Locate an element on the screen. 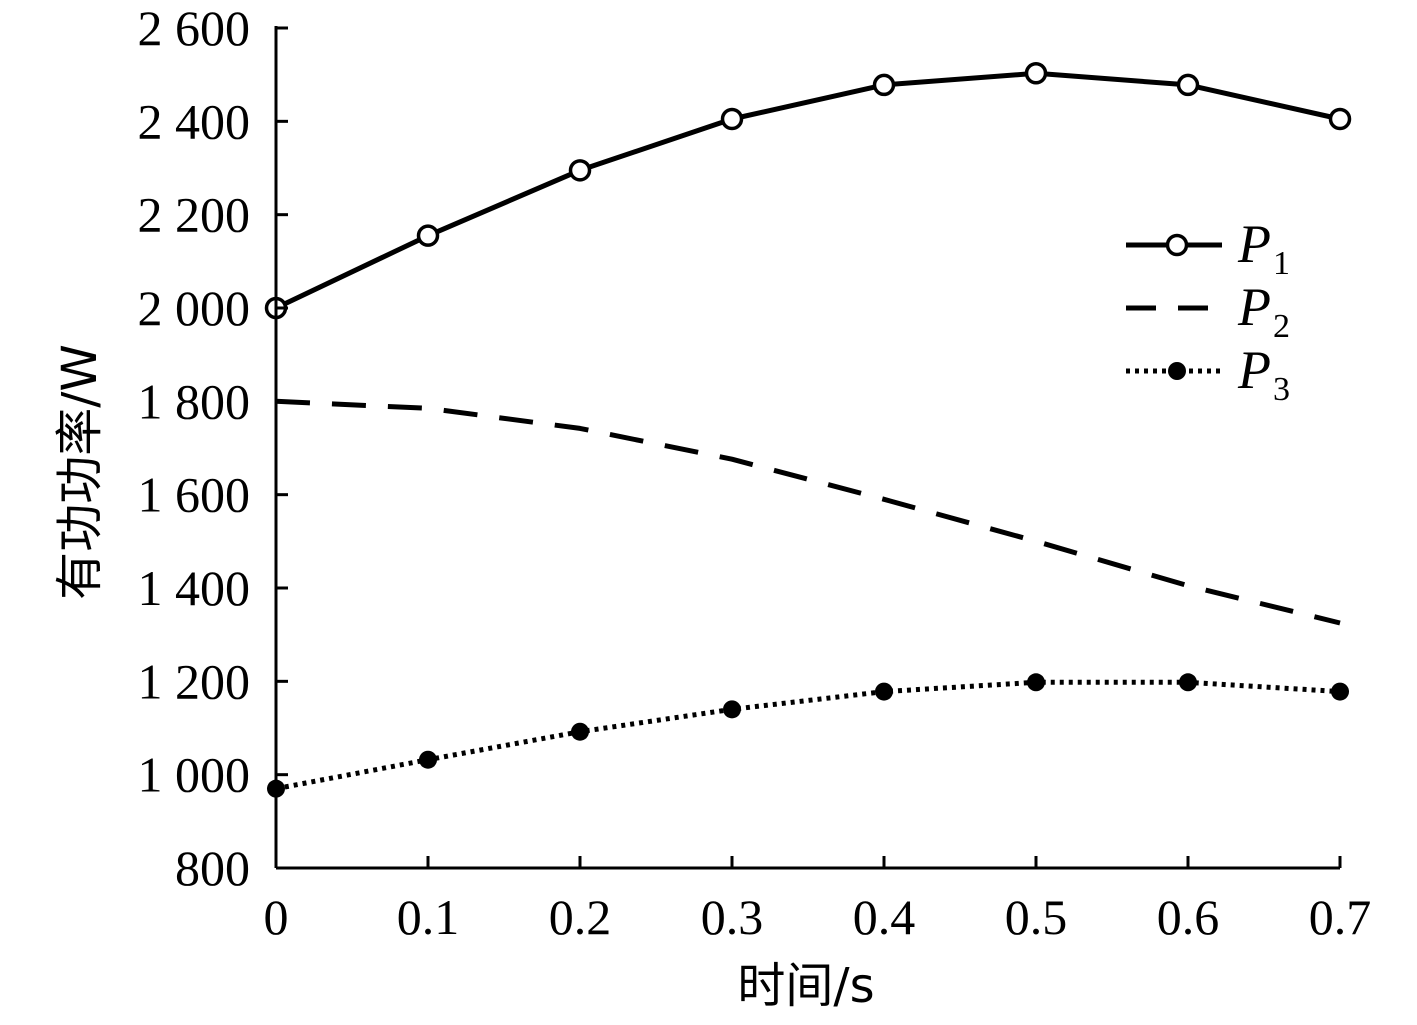 This screenshot has height=1025, width=1417. x-tick-label: 0.6 is located at coordinates (1188, 917).